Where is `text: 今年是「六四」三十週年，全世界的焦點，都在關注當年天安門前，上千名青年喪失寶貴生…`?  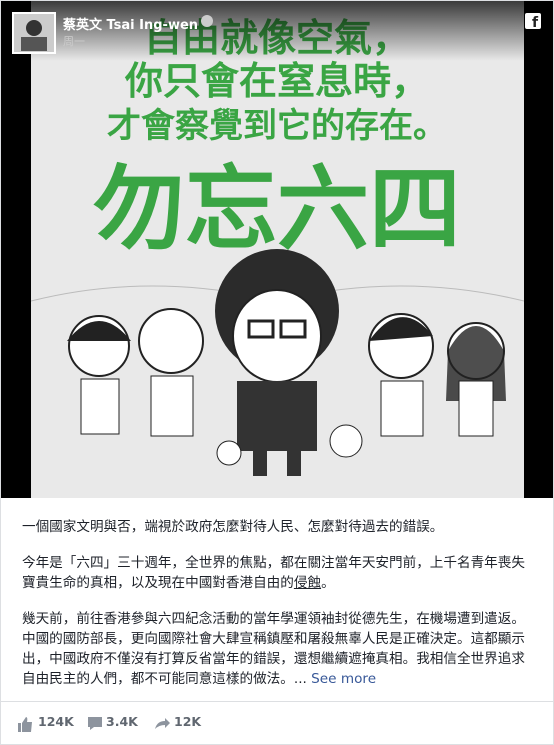 text: 今年是「六四」三十週年，全世界的焦點，都在關注當年天安門前，上千名青年喪失寶貴生… is located at coordinates (273, 573).